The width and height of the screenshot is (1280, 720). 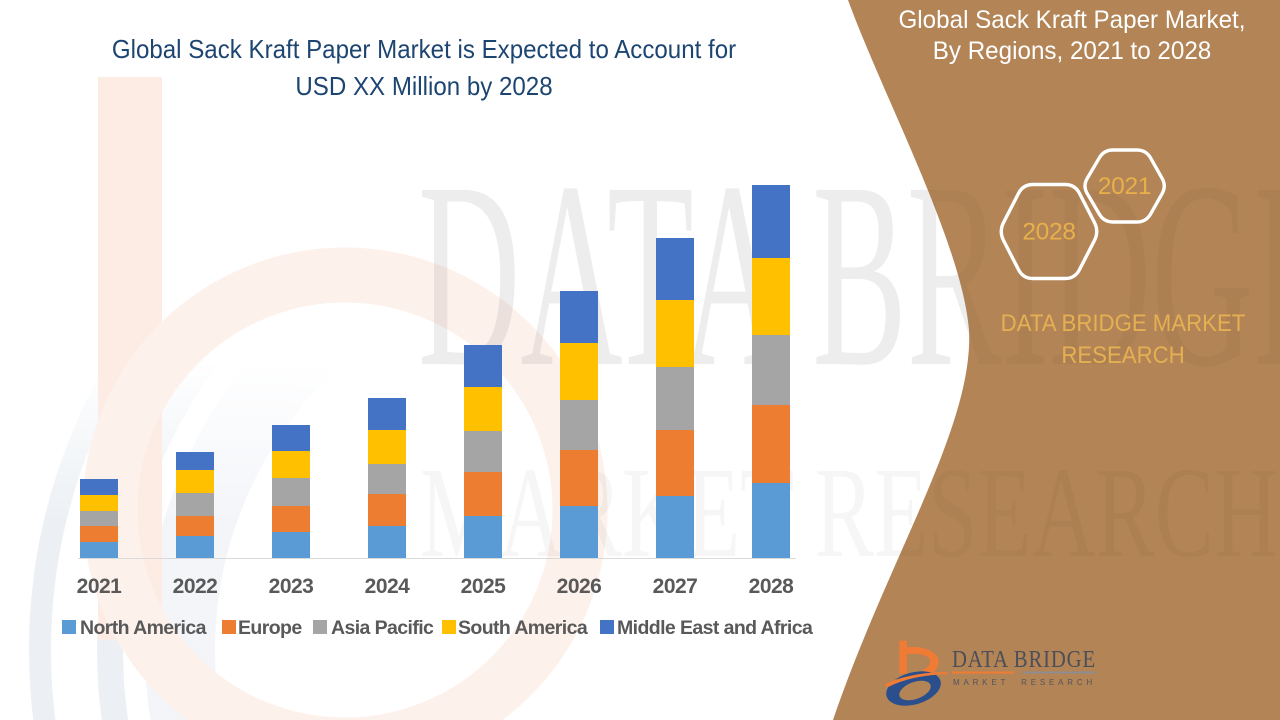 What do you see at coordinates (1124, 186) in the screenshot?
I see `svg-text: 2021` at bounding box center [1124, 186].